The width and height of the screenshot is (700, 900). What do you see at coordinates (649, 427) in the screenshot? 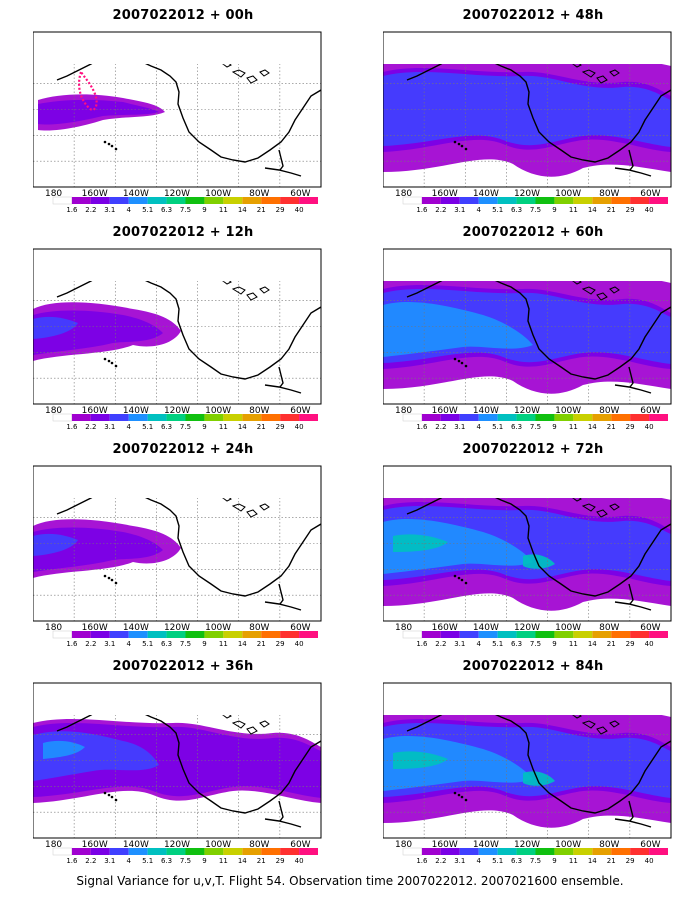
I see `colorbar-label: 40` at bounding box center [649, 427].